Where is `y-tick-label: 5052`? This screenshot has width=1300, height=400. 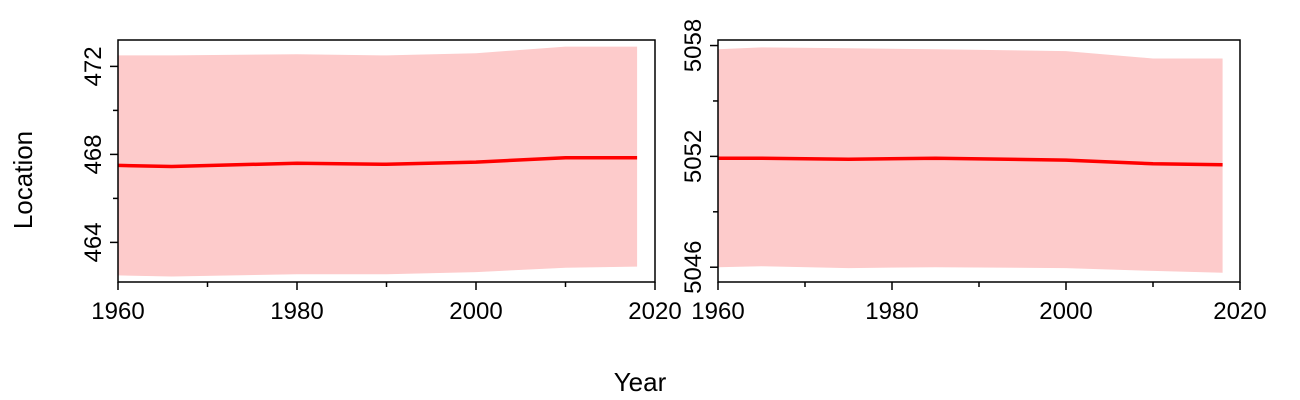
y-tick-label: 5052 is located at coordinates (693, 156).